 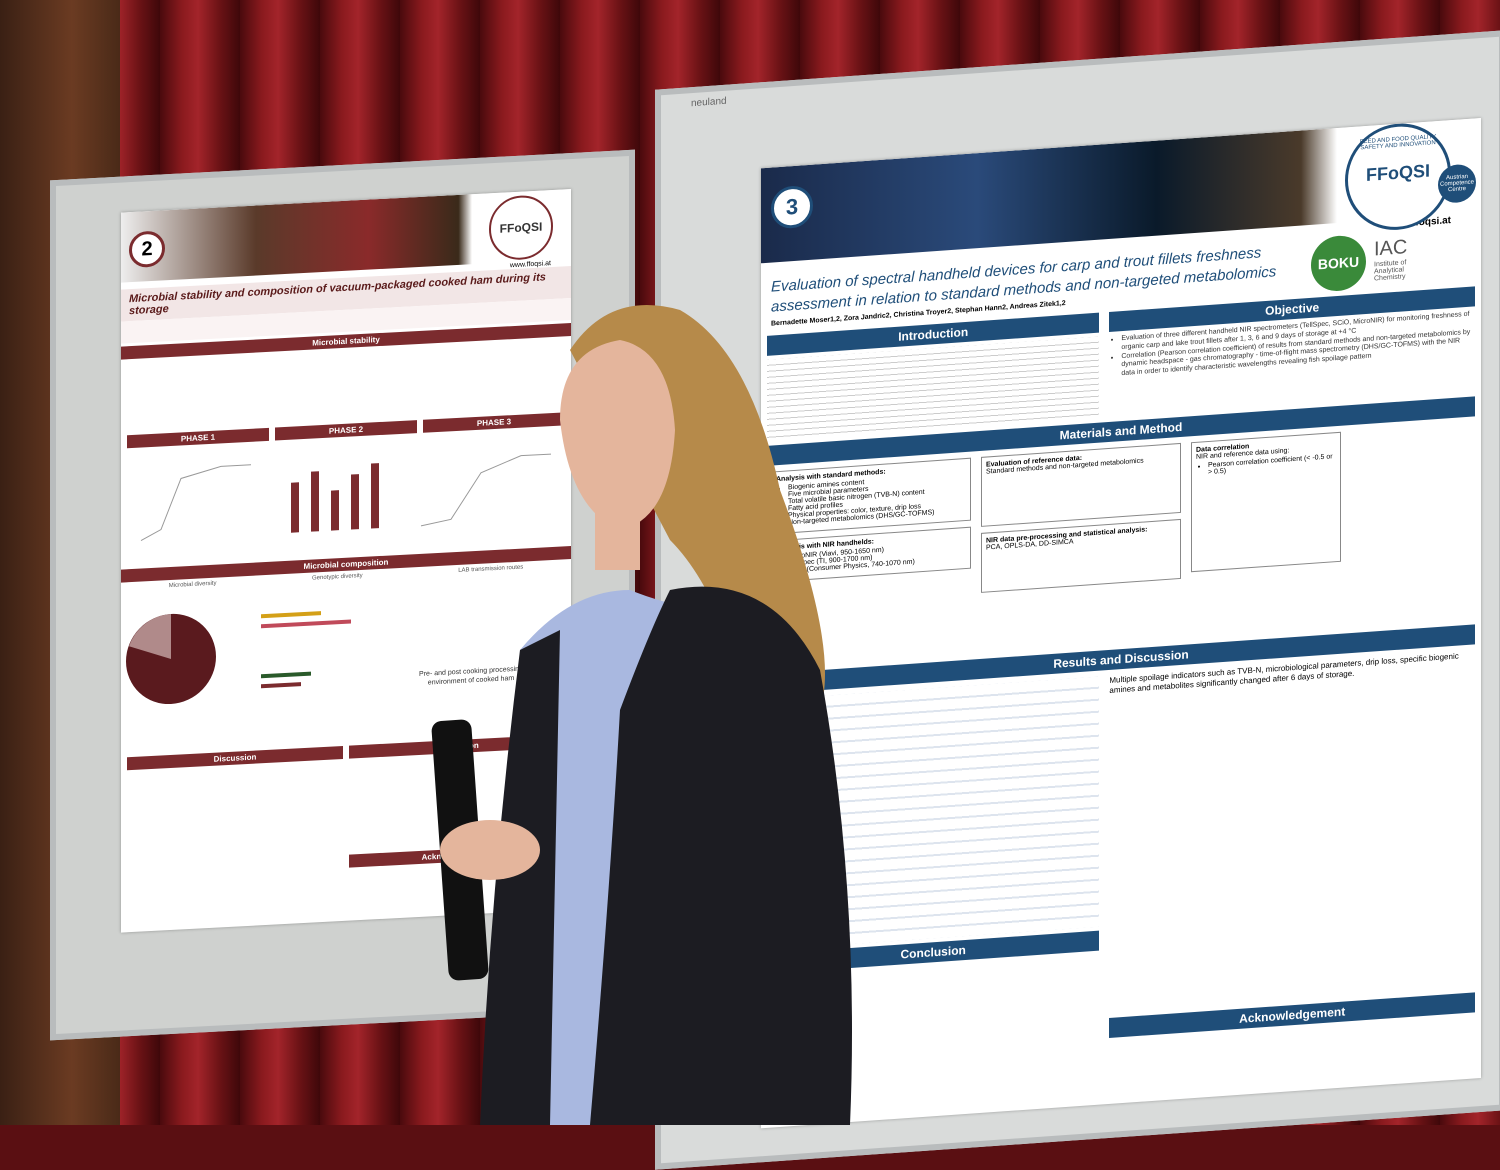 What do you see at coordinates (792, 207) in the screenshot?
I see `area-badge: 3` at bounding box center [792, 207].